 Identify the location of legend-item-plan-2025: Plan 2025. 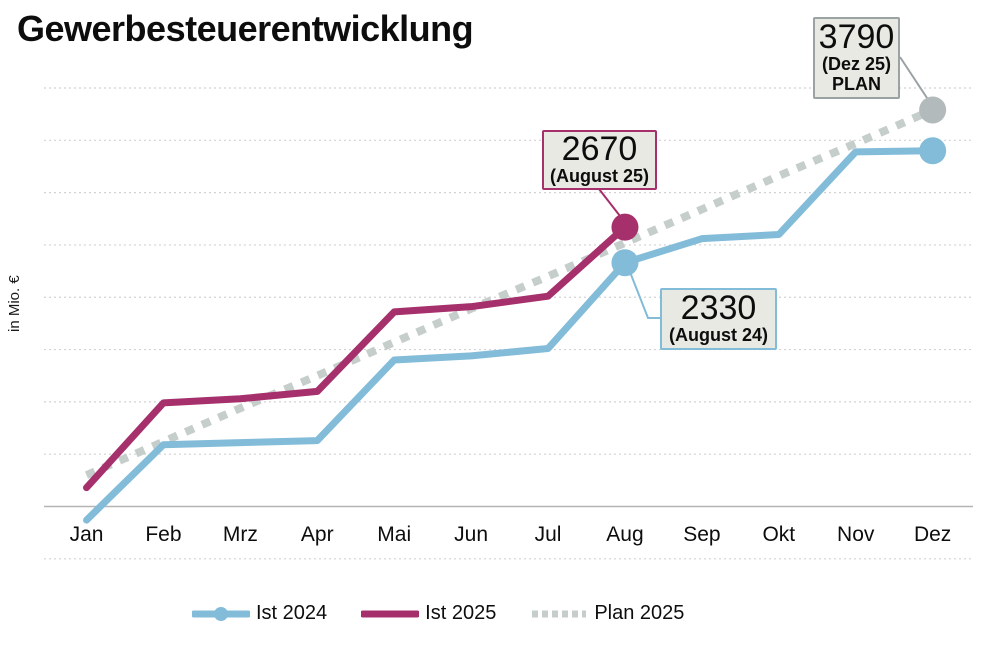
(607, 613).